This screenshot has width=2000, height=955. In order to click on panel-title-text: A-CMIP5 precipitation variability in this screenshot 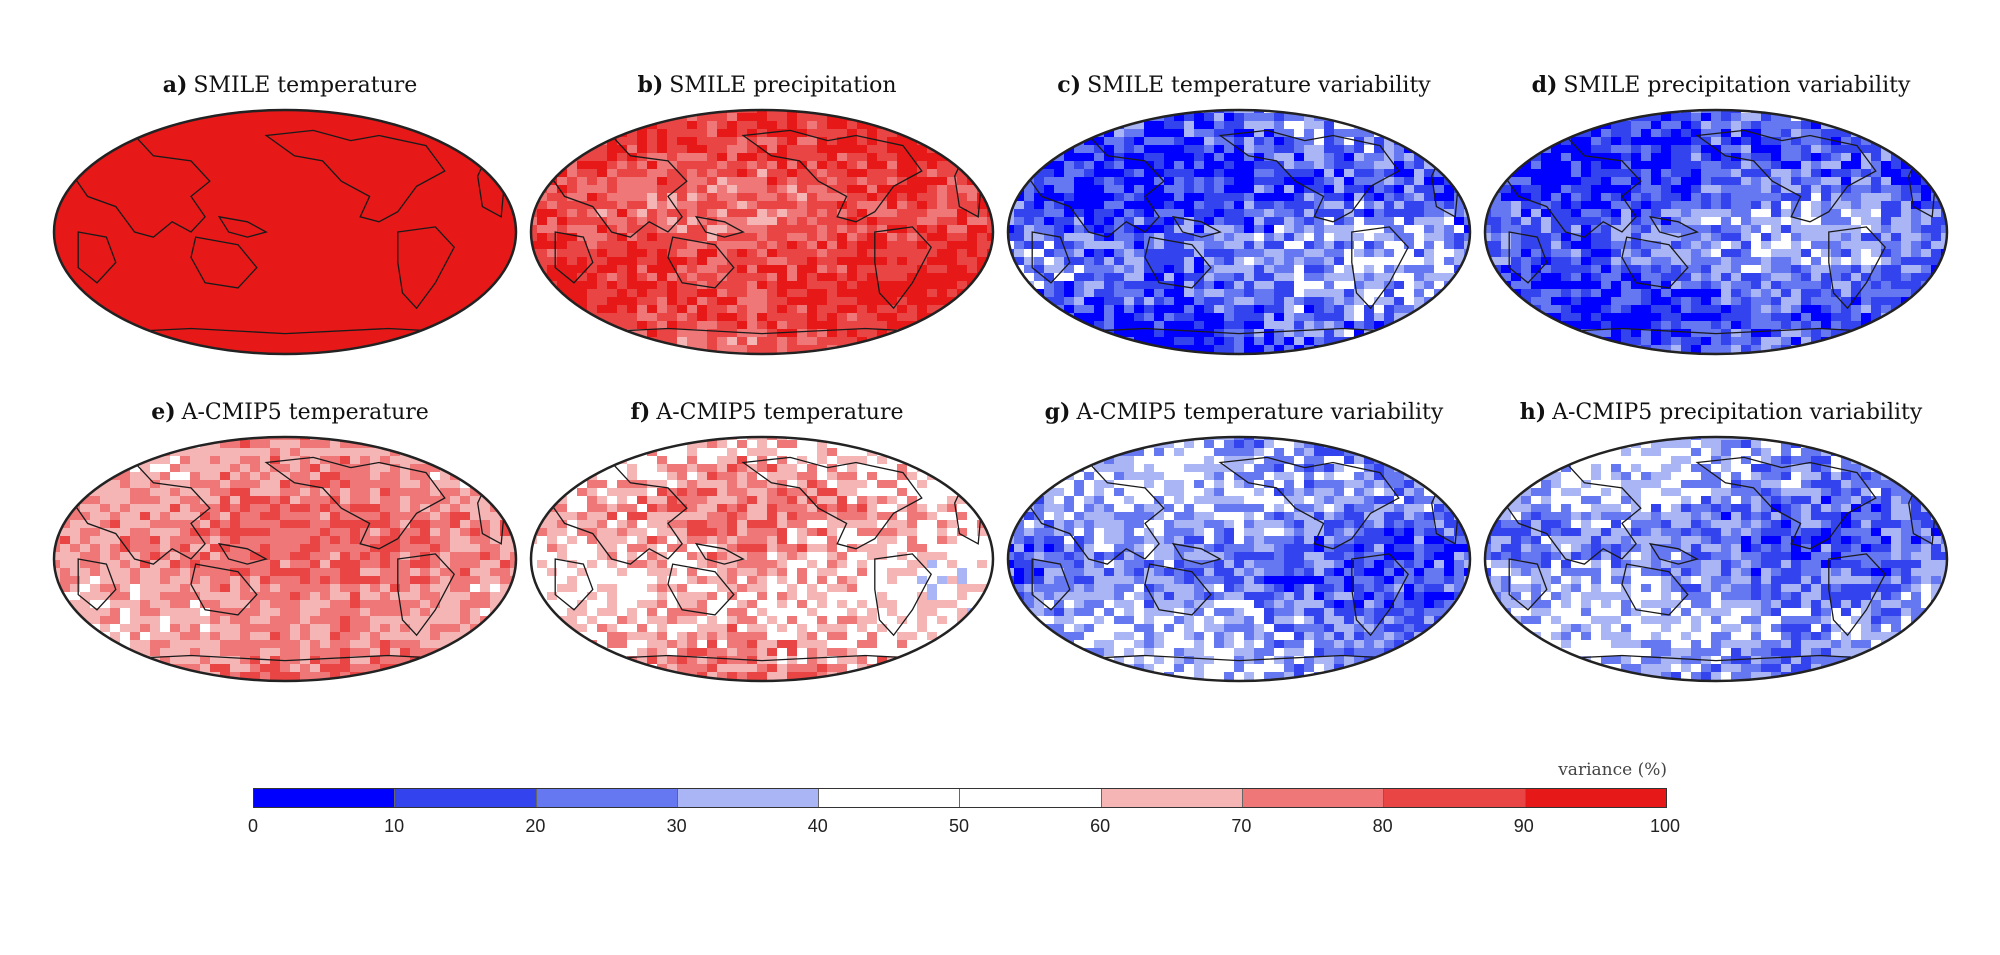, I will do `click(1737, 412)`.